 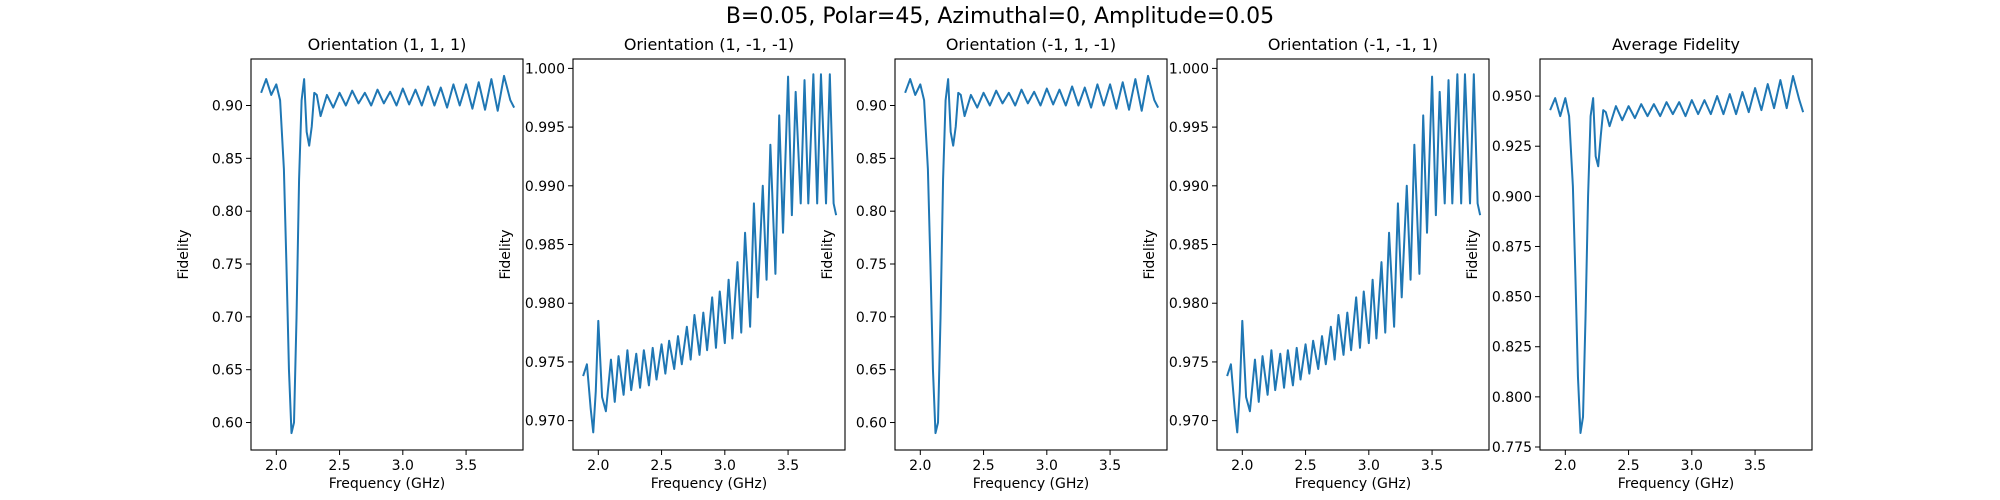 I want to click on y-tick-label: 0.850, so click(x=1512, y=298).